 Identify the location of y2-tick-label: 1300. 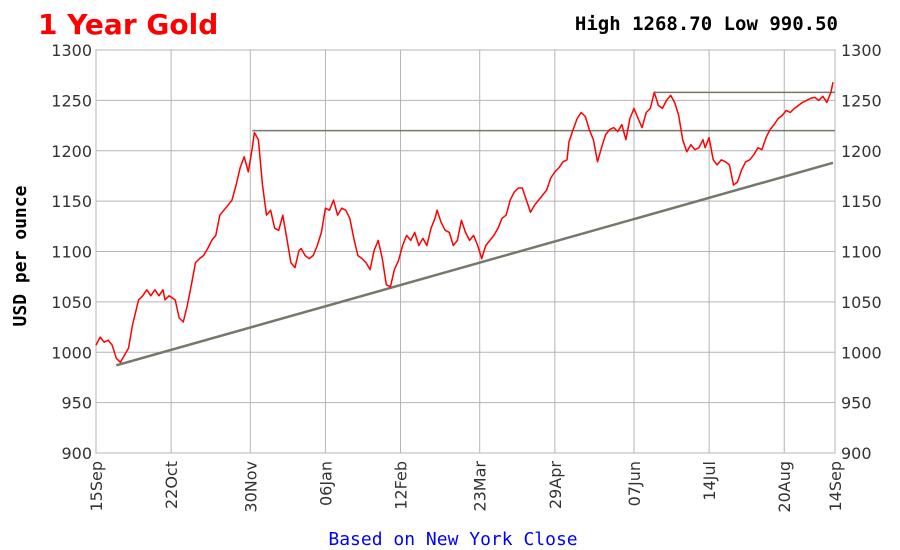
(861, 50).